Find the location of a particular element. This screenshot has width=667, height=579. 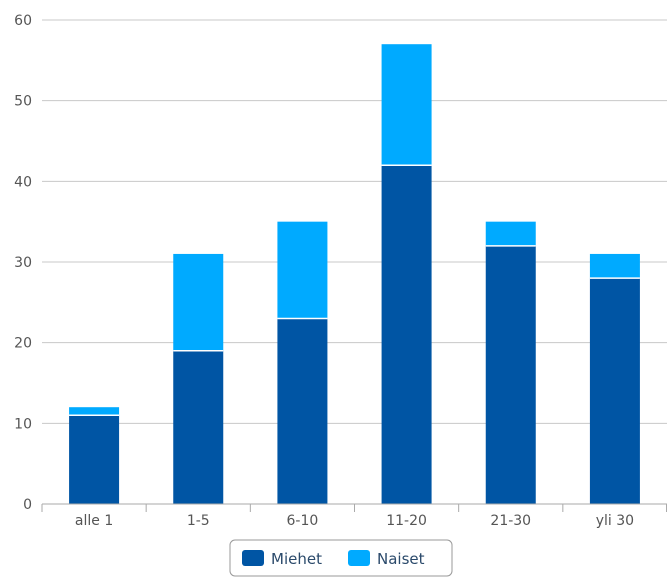

legend-item-miehet: Miehet is located at coordinates (282, 559).